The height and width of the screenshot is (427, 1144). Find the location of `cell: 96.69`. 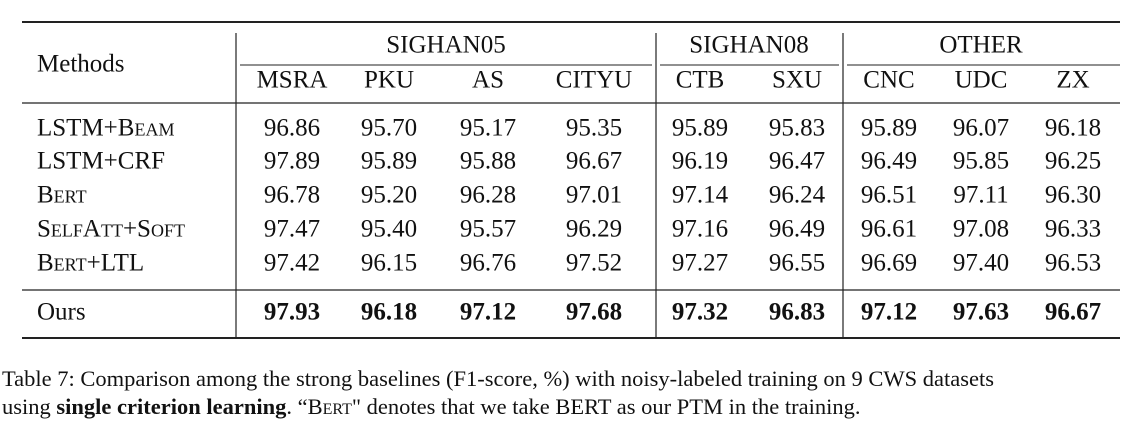

cell: 96.69 is located at coordinates (889, 263).